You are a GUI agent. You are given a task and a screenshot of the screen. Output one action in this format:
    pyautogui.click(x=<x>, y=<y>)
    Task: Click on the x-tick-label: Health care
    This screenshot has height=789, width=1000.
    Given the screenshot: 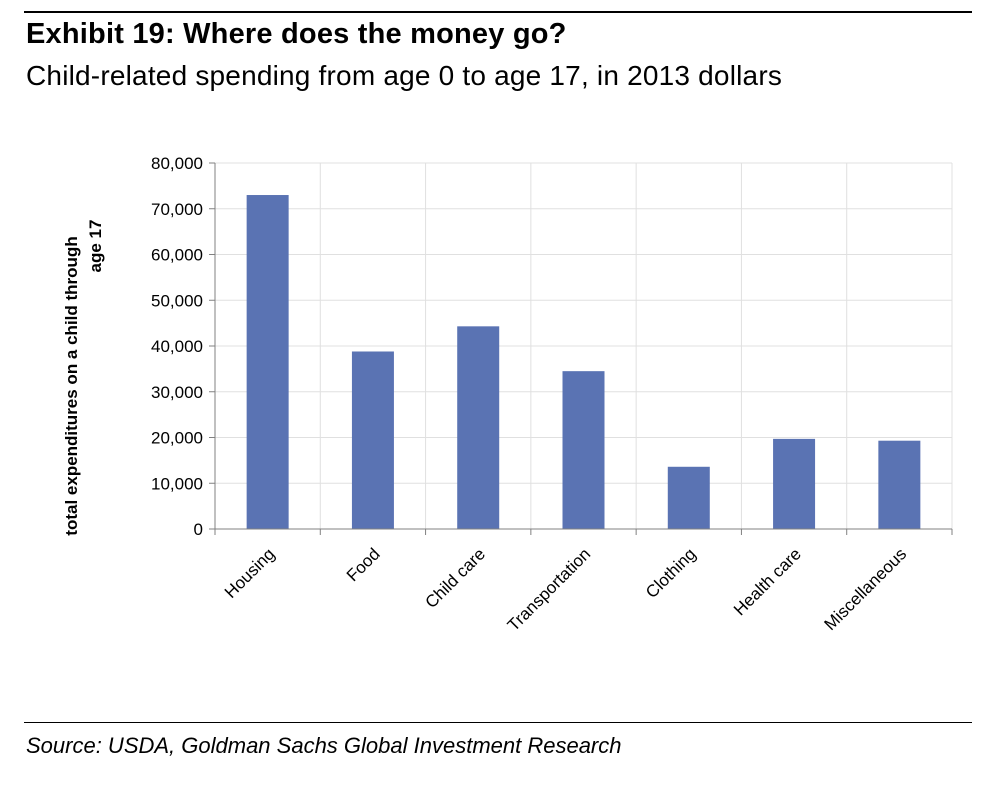 What is the action you would take?
    pyautogui.click(x=767, y=581)
    